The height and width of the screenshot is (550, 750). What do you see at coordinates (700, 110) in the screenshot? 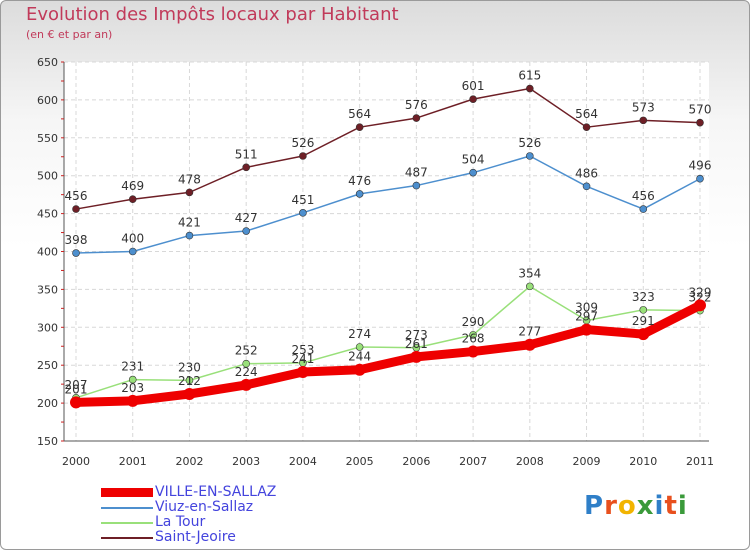
I see `data-label-saint-jeoire: 570` at bounding box center [700, 110].